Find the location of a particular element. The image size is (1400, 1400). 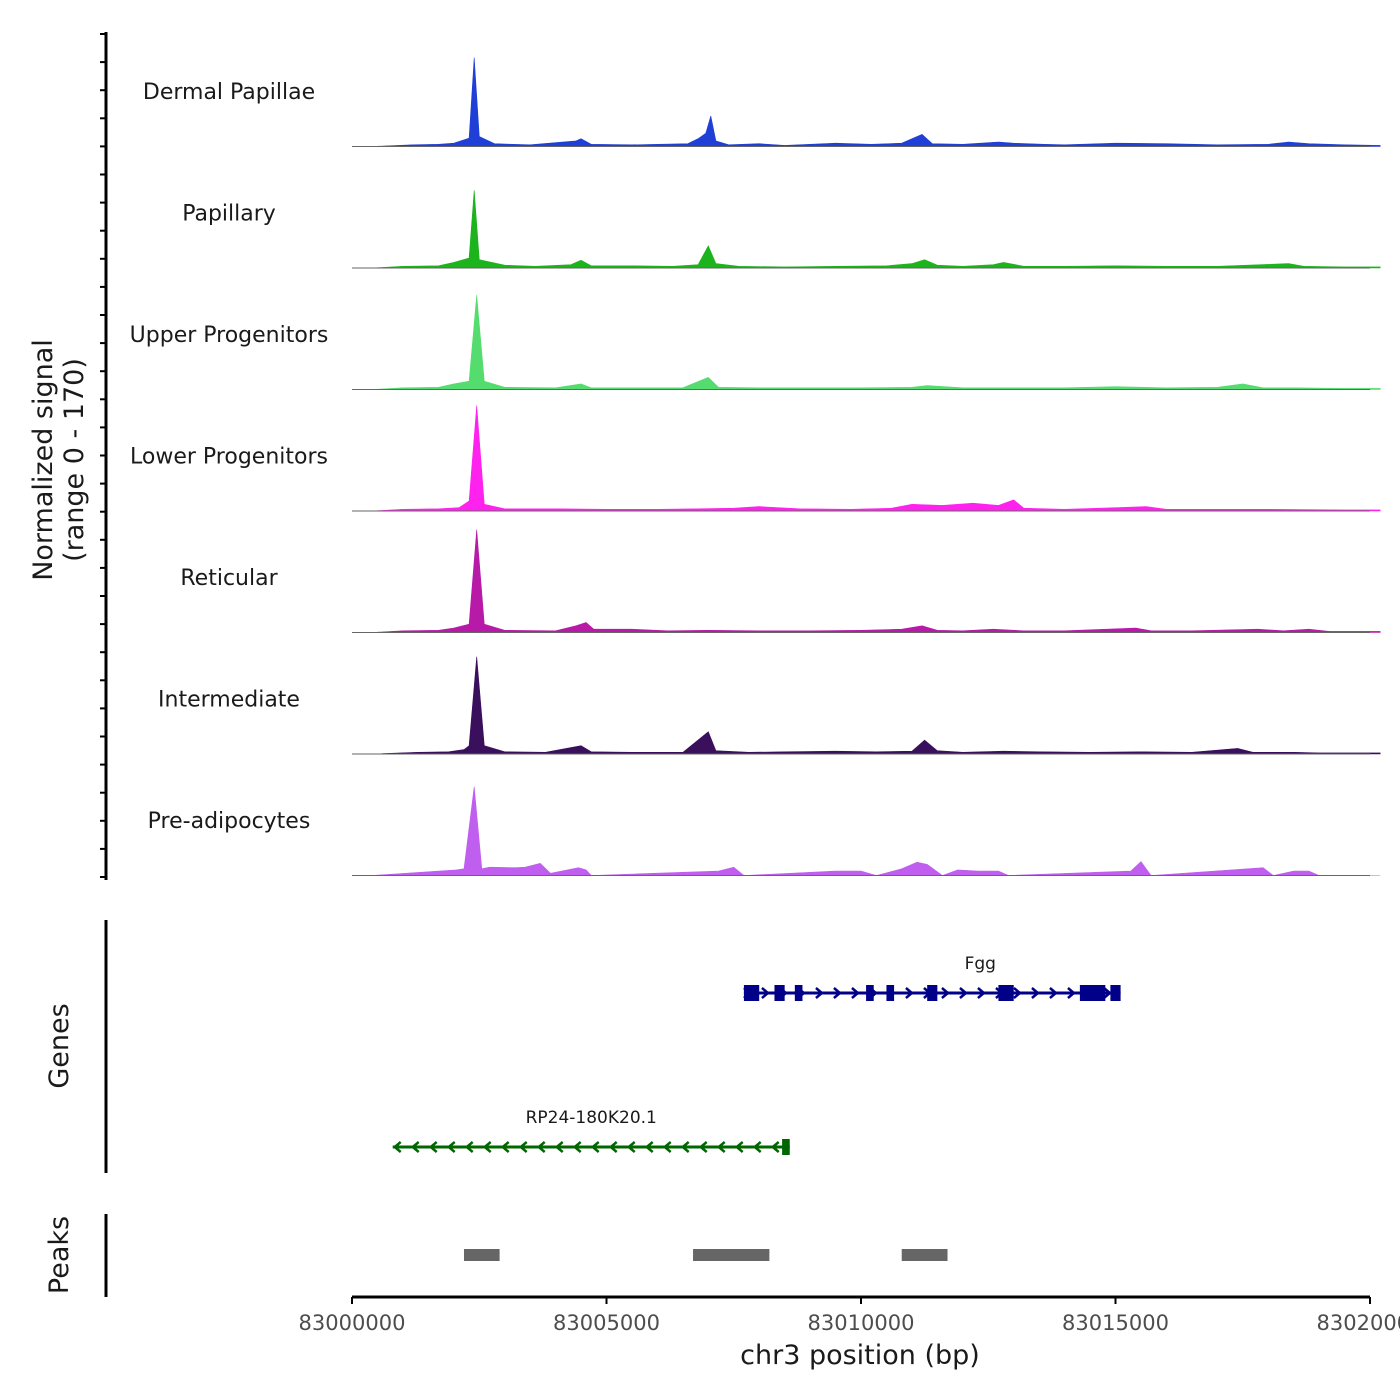

track-label: Intermediate is located at coordinates (229, 700).